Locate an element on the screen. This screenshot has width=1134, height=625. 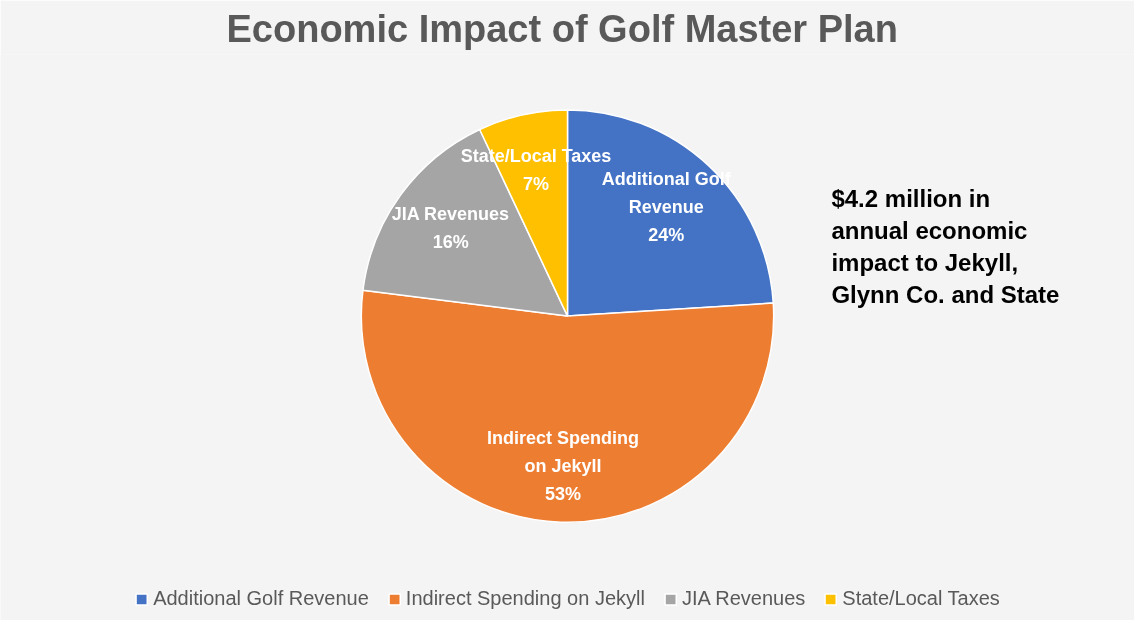
data-label: 7% is located at coordinates (536, 183).